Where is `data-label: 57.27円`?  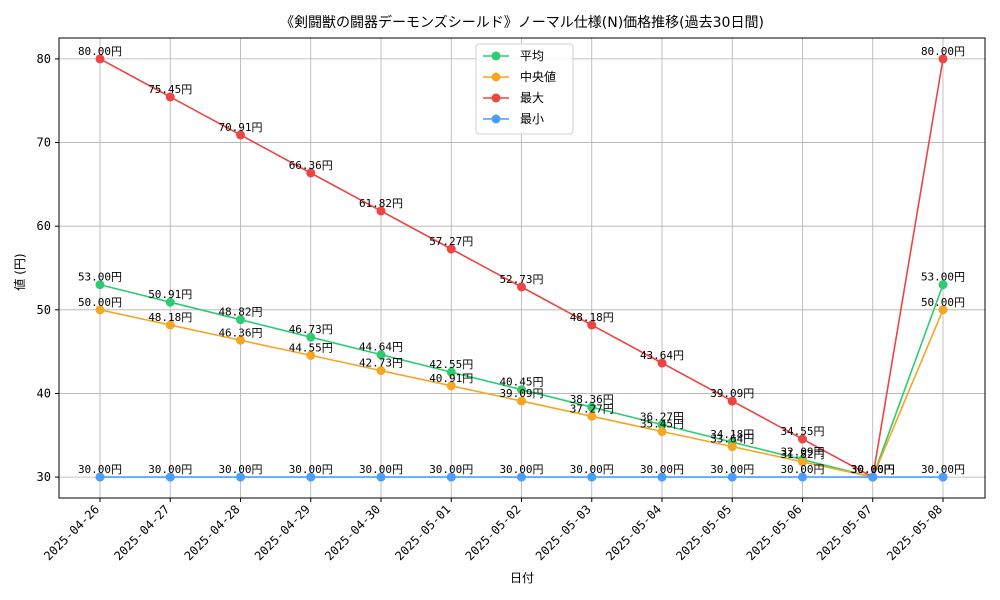 data-label: 57.27円 is located at coordinates (451, 241).